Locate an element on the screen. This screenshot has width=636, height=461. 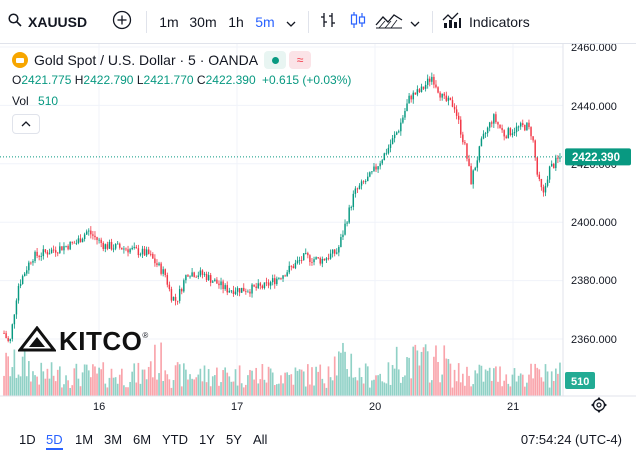
range-all: All is located at coordinates (260, 439).